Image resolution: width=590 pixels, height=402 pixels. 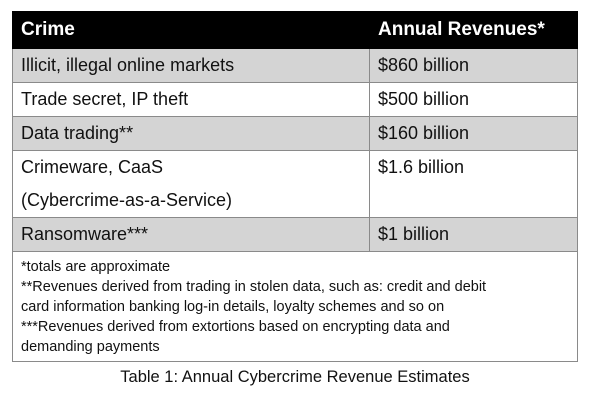 I want to click on crime-label: Data trading**, so click(x=77, y=133).